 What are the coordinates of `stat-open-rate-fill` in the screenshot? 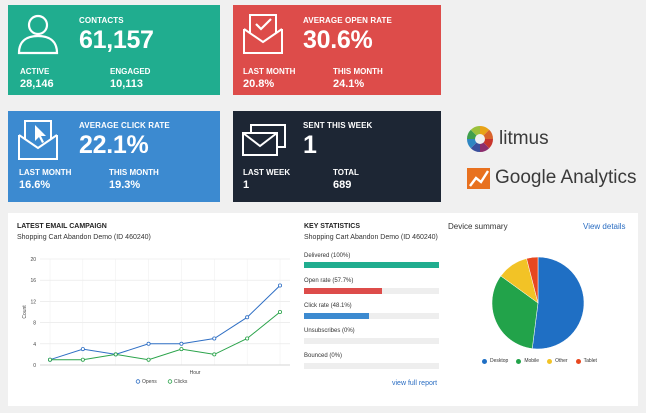 It's located at (343, 291).